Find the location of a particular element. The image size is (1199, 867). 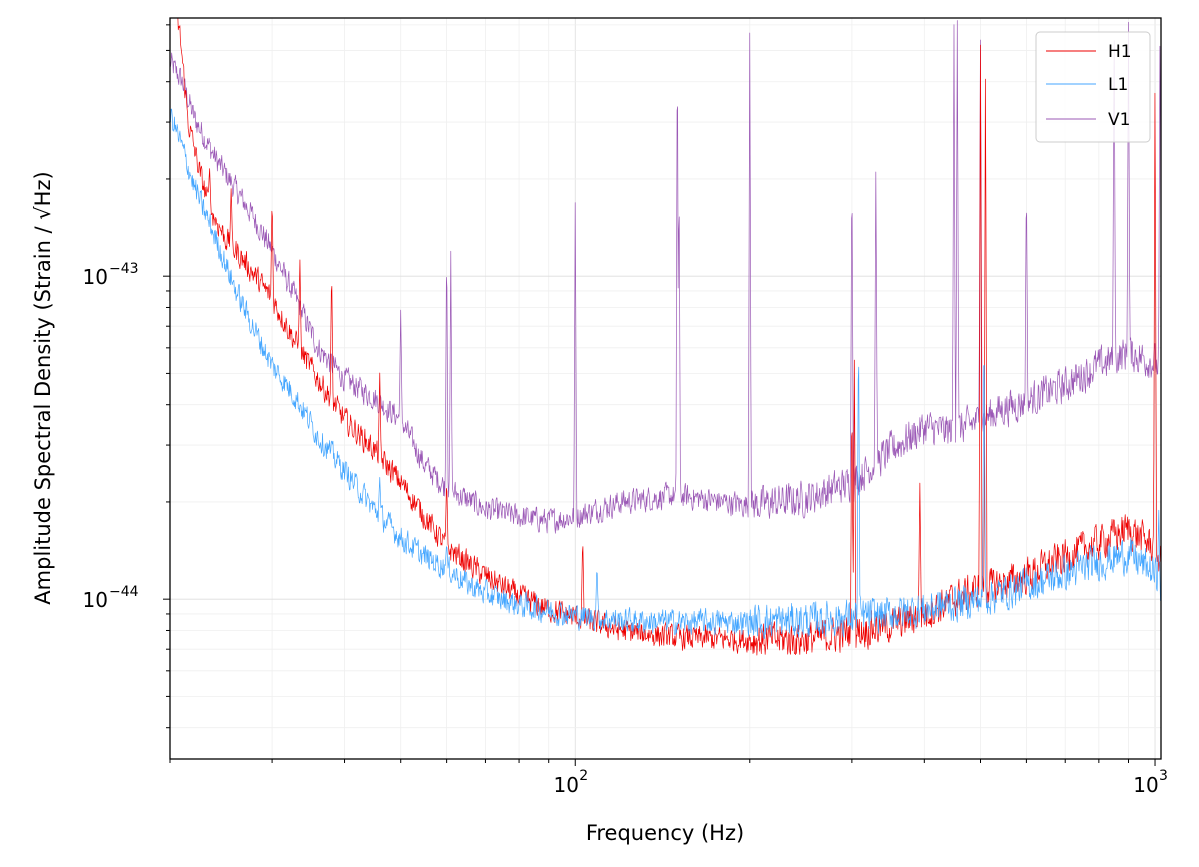

y-tick-exponent: −43 is located at coordinates (124, 269).